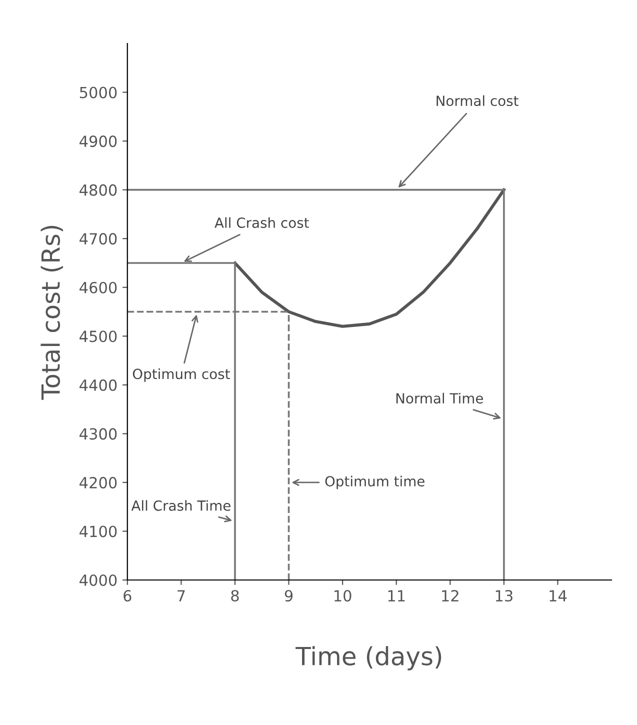  Describe the element at coordinates (98, 142) in the screenshot. I see `y-tick-label: 4900` at that location.